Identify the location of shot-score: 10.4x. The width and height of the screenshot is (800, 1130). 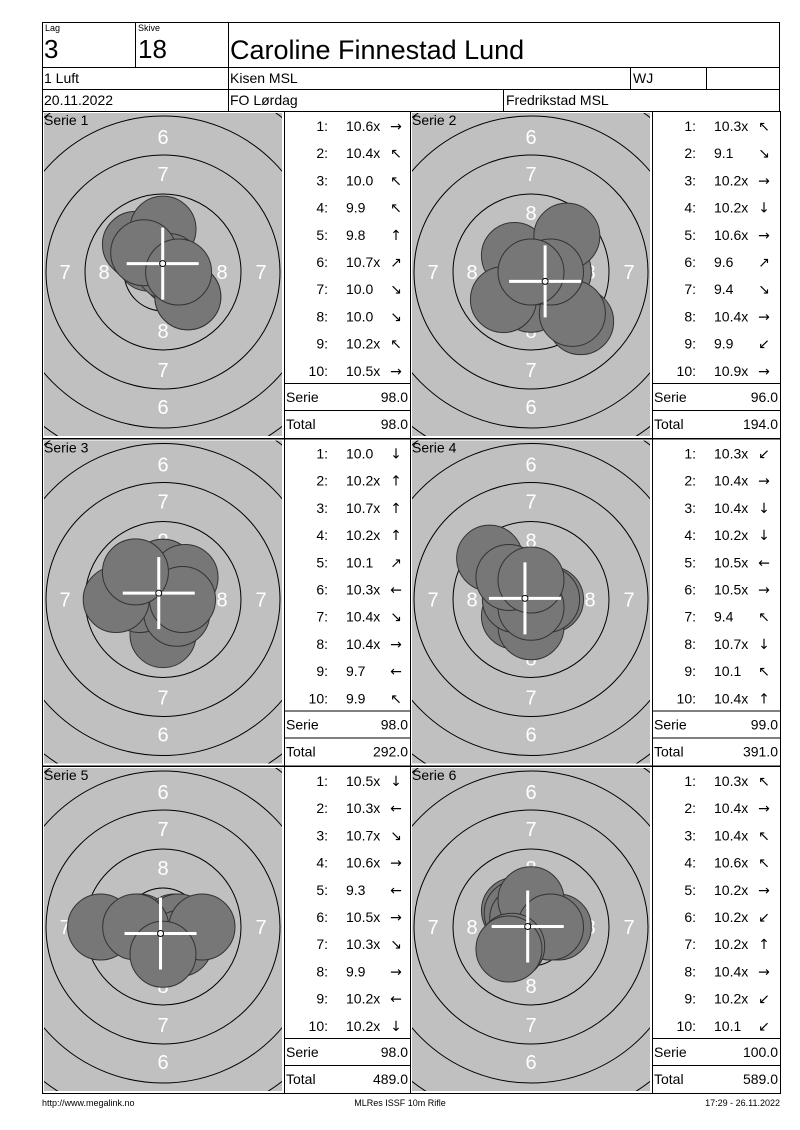
(731, 316).